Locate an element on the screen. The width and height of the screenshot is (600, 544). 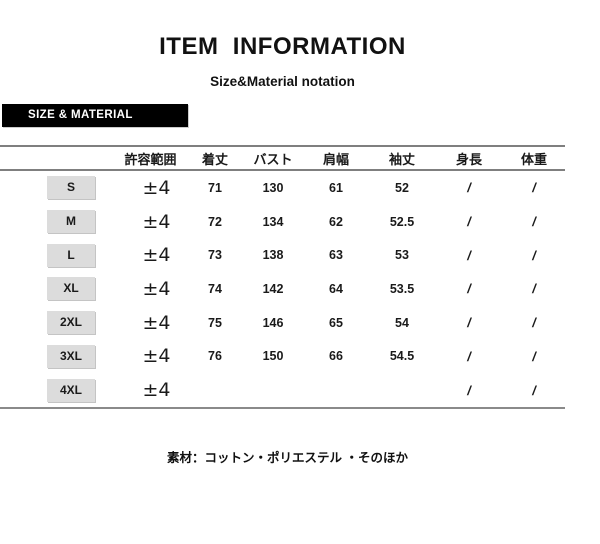
bust-cell: 138 is located at coordinates (273, 255).